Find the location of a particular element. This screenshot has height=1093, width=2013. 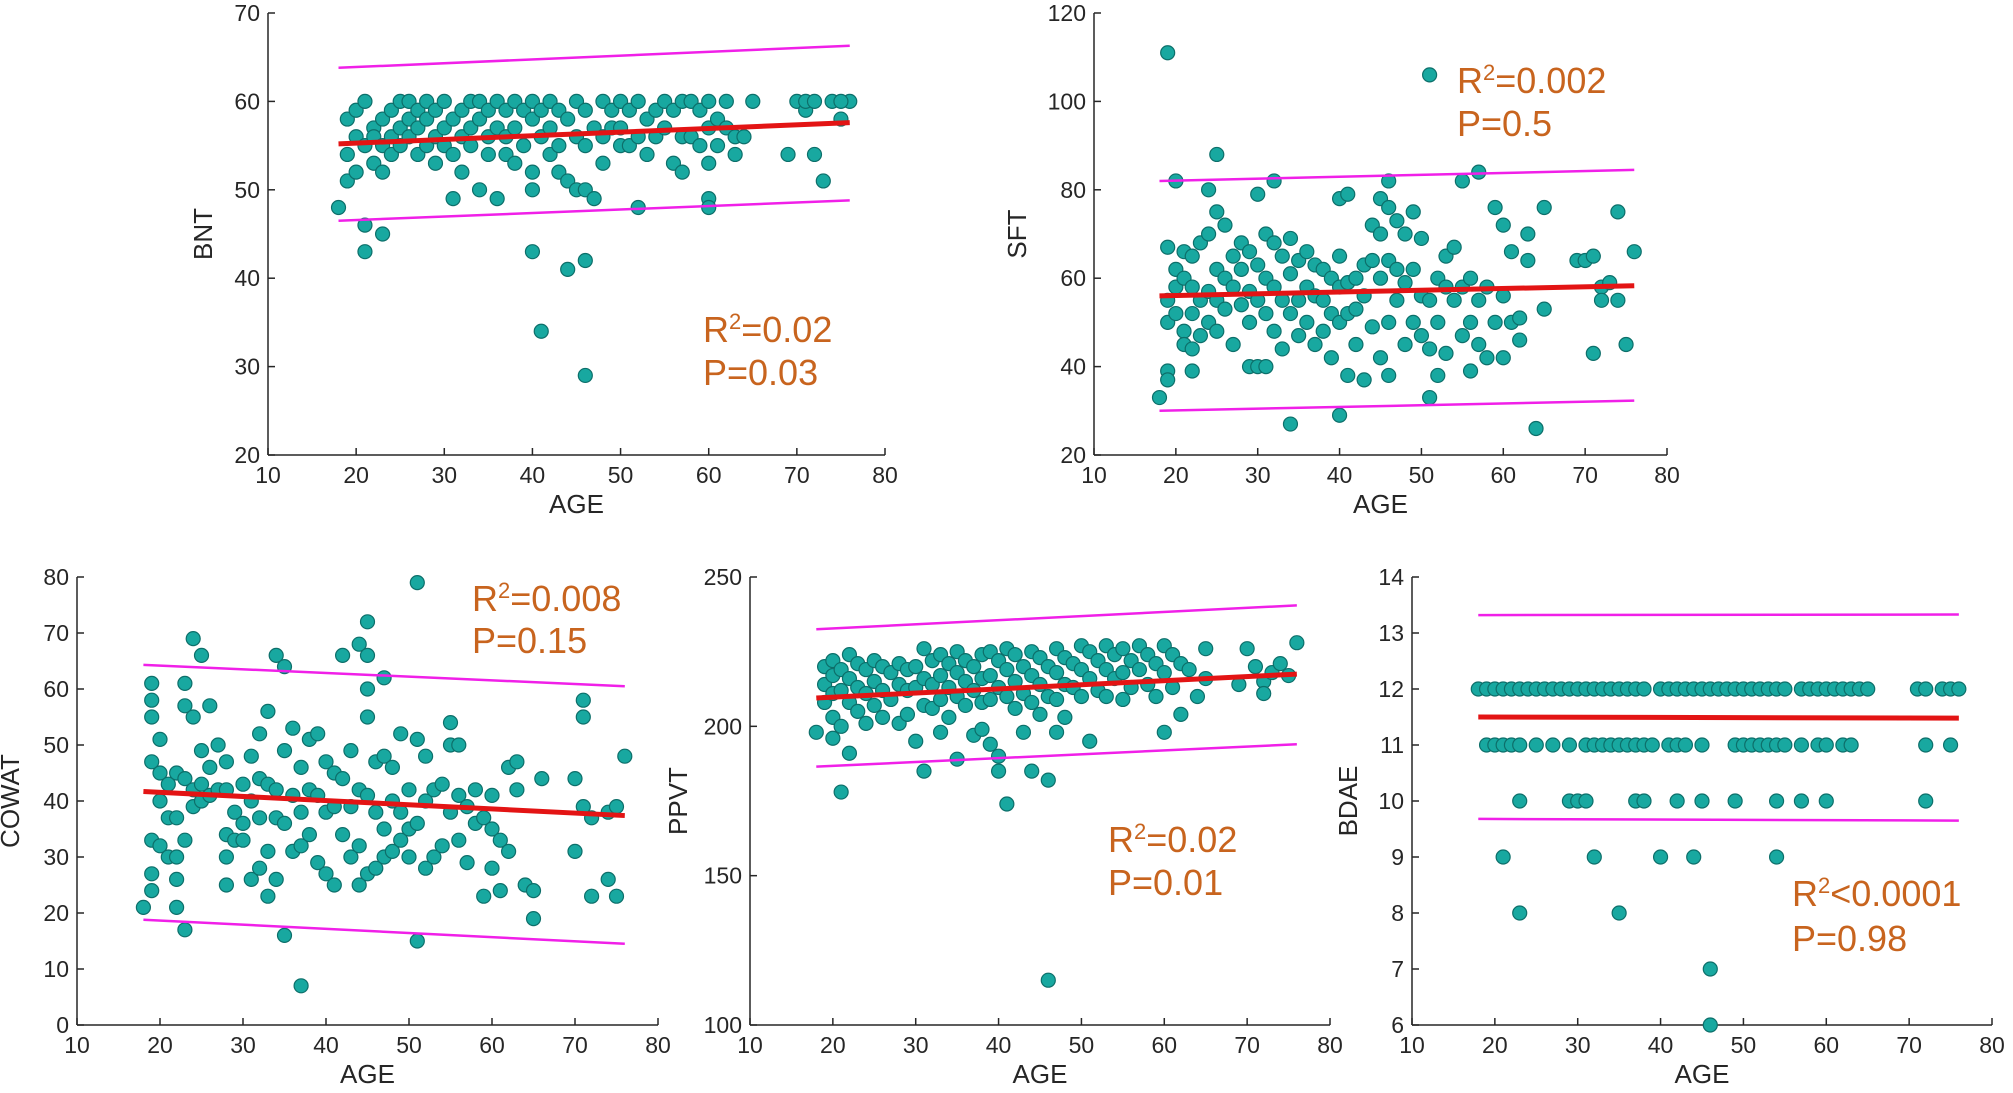

y-tick-label: 20 is located at coordinates (1073, 455).